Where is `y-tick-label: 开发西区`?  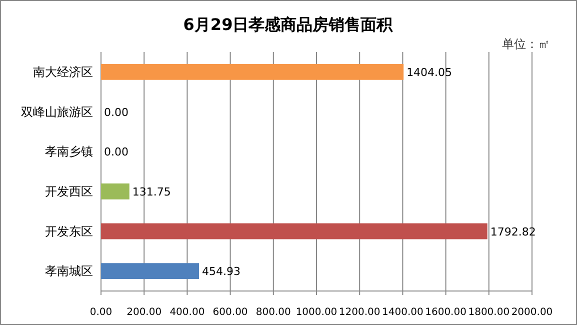
y-tick-label: 开发西区 is located at coordinates (69, 191).